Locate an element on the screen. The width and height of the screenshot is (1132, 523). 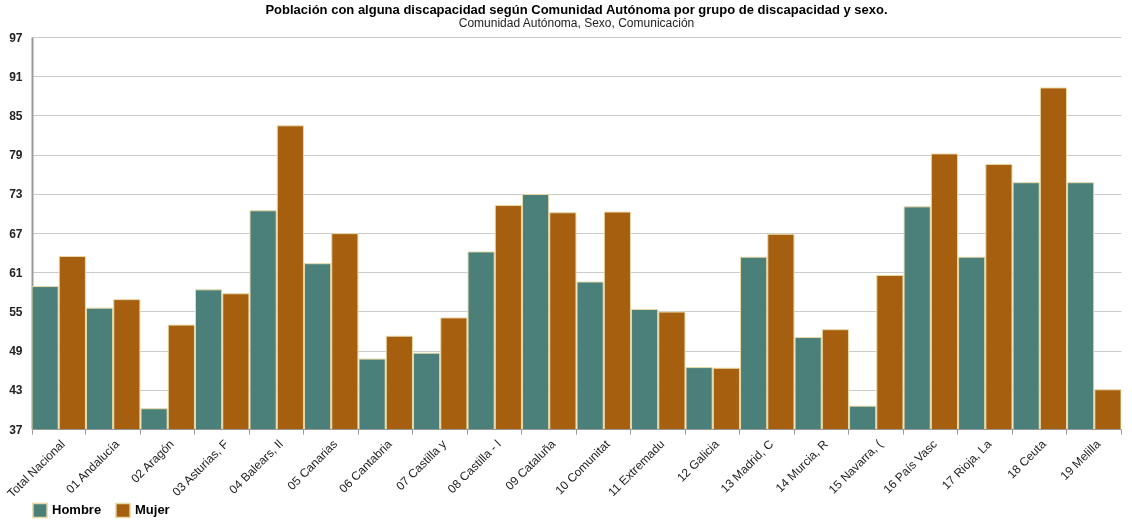
y-tick-label: 73 is located at coordinates (16, 194).